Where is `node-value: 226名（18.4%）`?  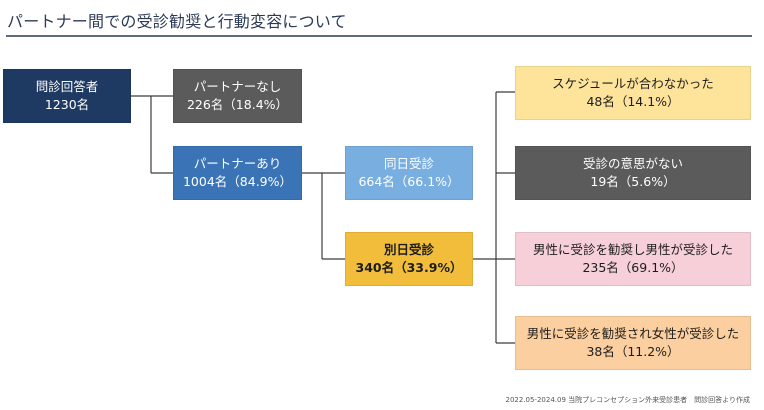
node-value: 226名（18.4%） is located at coordinates (237, 104).